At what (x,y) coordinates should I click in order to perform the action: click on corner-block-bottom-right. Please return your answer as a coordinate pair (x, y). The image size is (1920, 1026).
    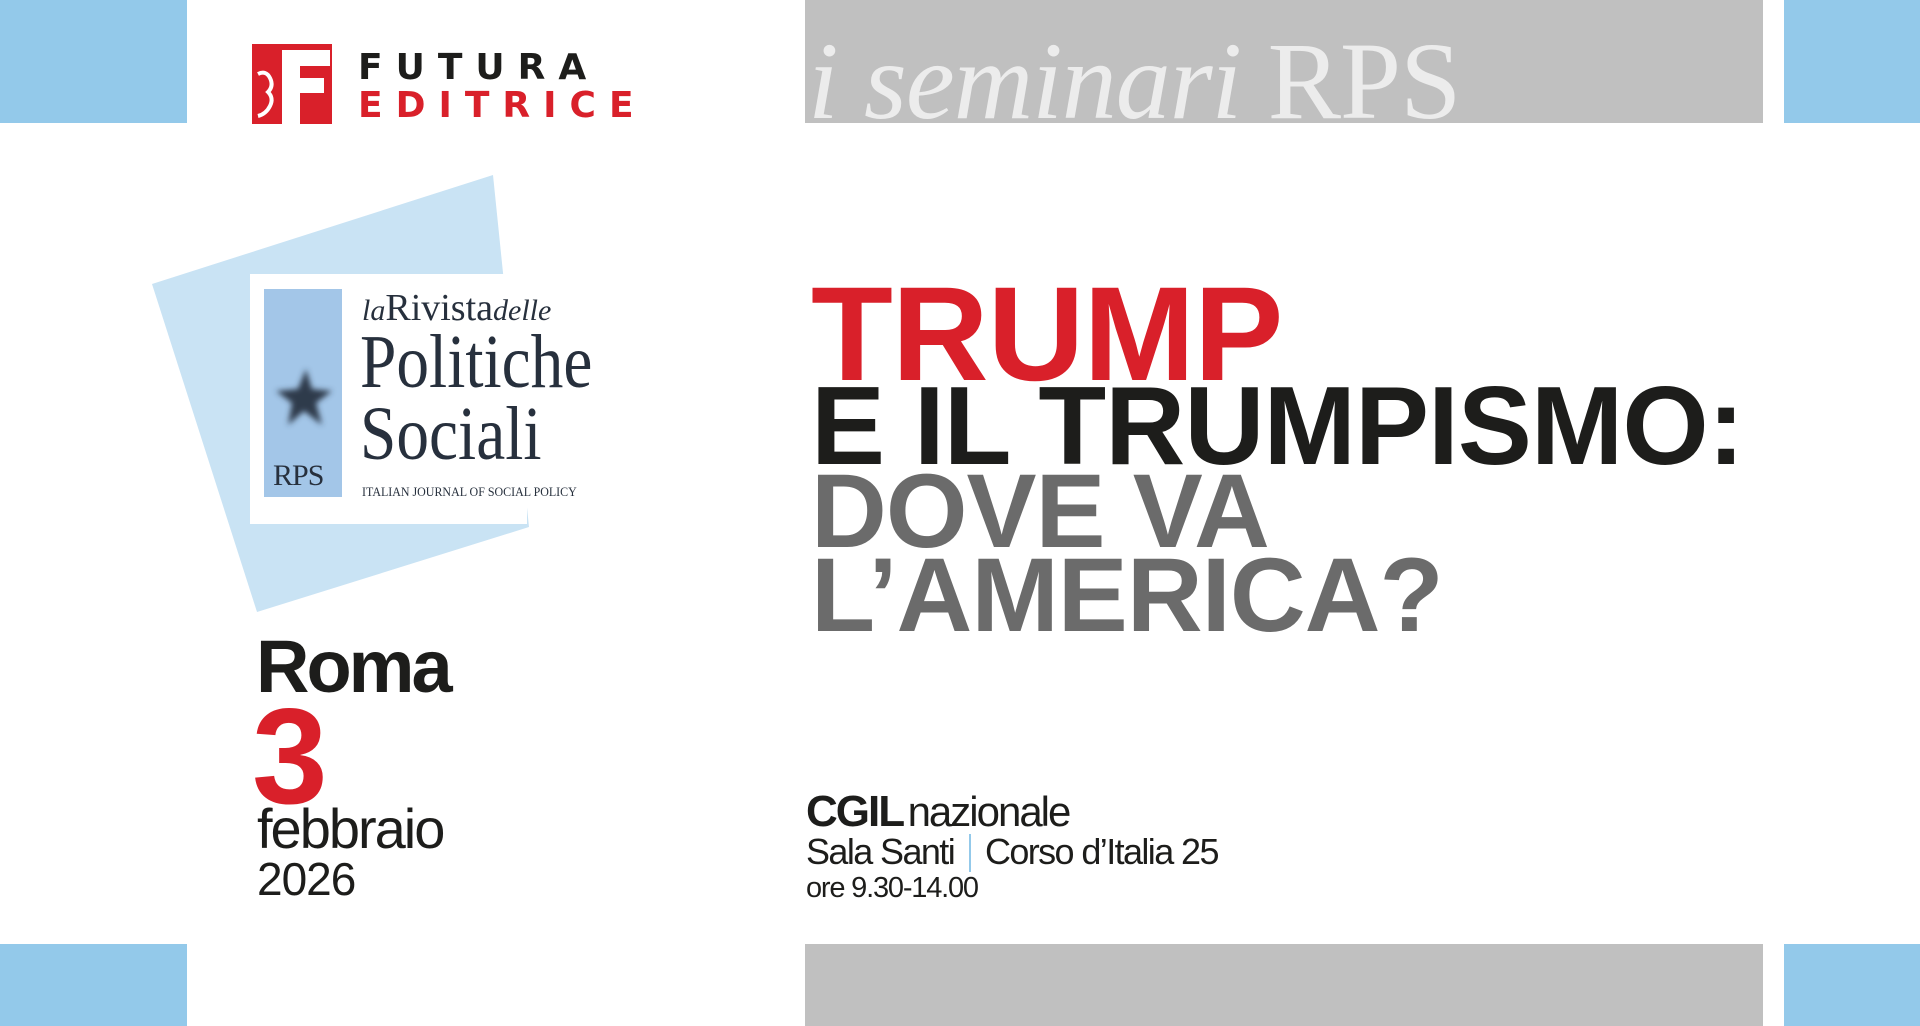
    Looking at the image, I should click on (1852, 985).